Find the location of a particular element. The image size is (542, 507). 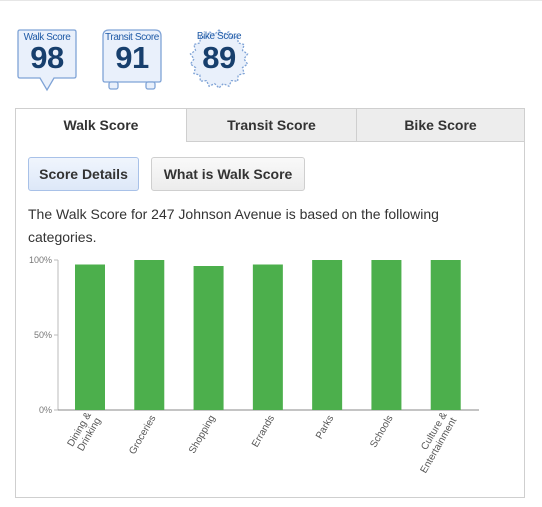

bar-groceries is located at coordinates (149, 335).